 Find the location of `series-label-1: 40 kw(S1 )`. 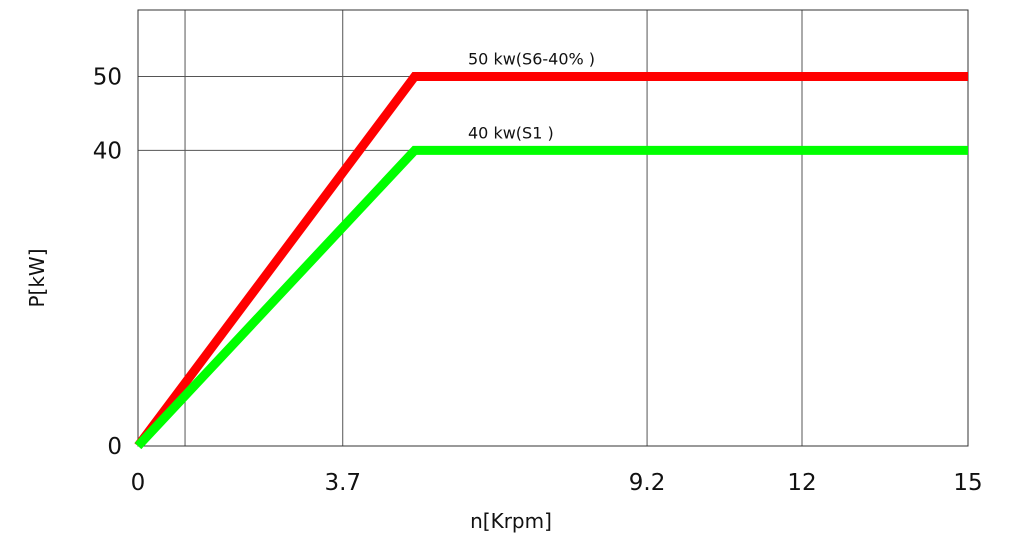

series-label-1: 40 kw(S1 ) is located at coordinates (511, 132).